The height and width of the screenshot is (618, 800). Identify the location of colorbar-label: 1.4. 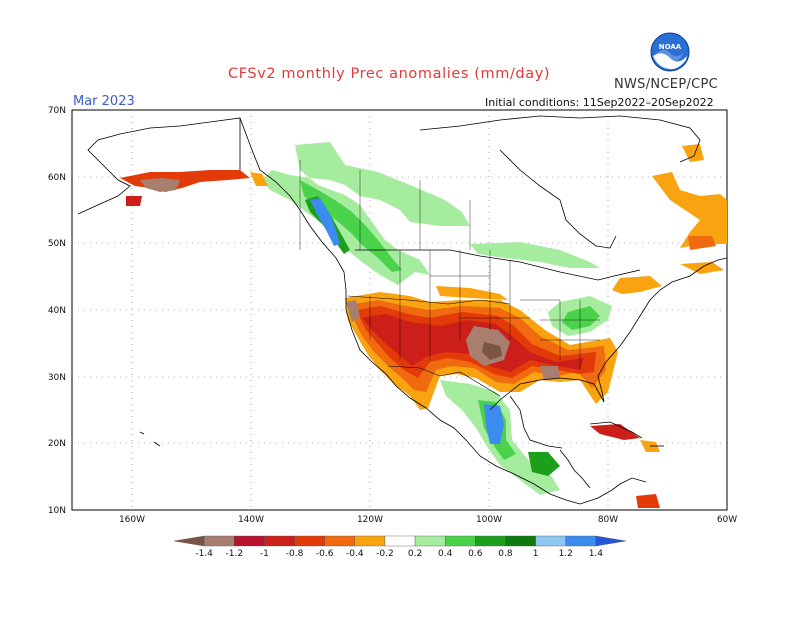
(596, 554).